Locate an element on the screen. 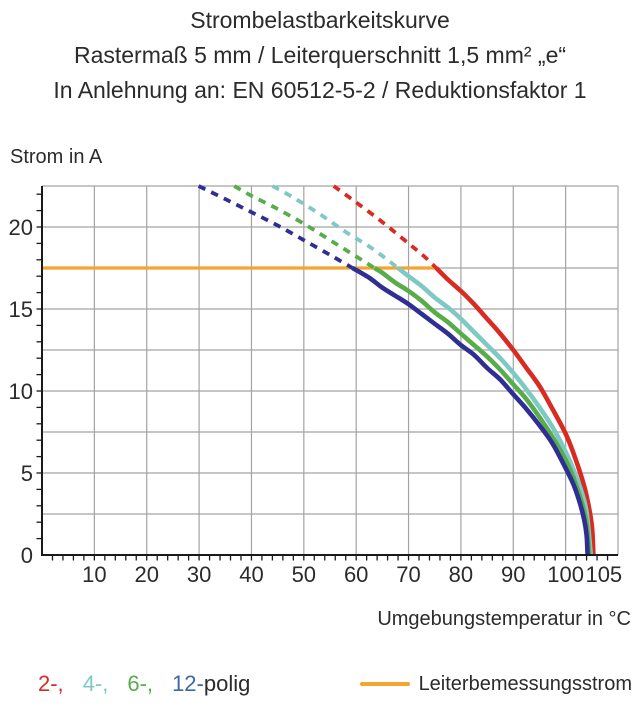 This screenshot has width=640, height=716. svg-text: 5 is located at coordinates (27, 473).